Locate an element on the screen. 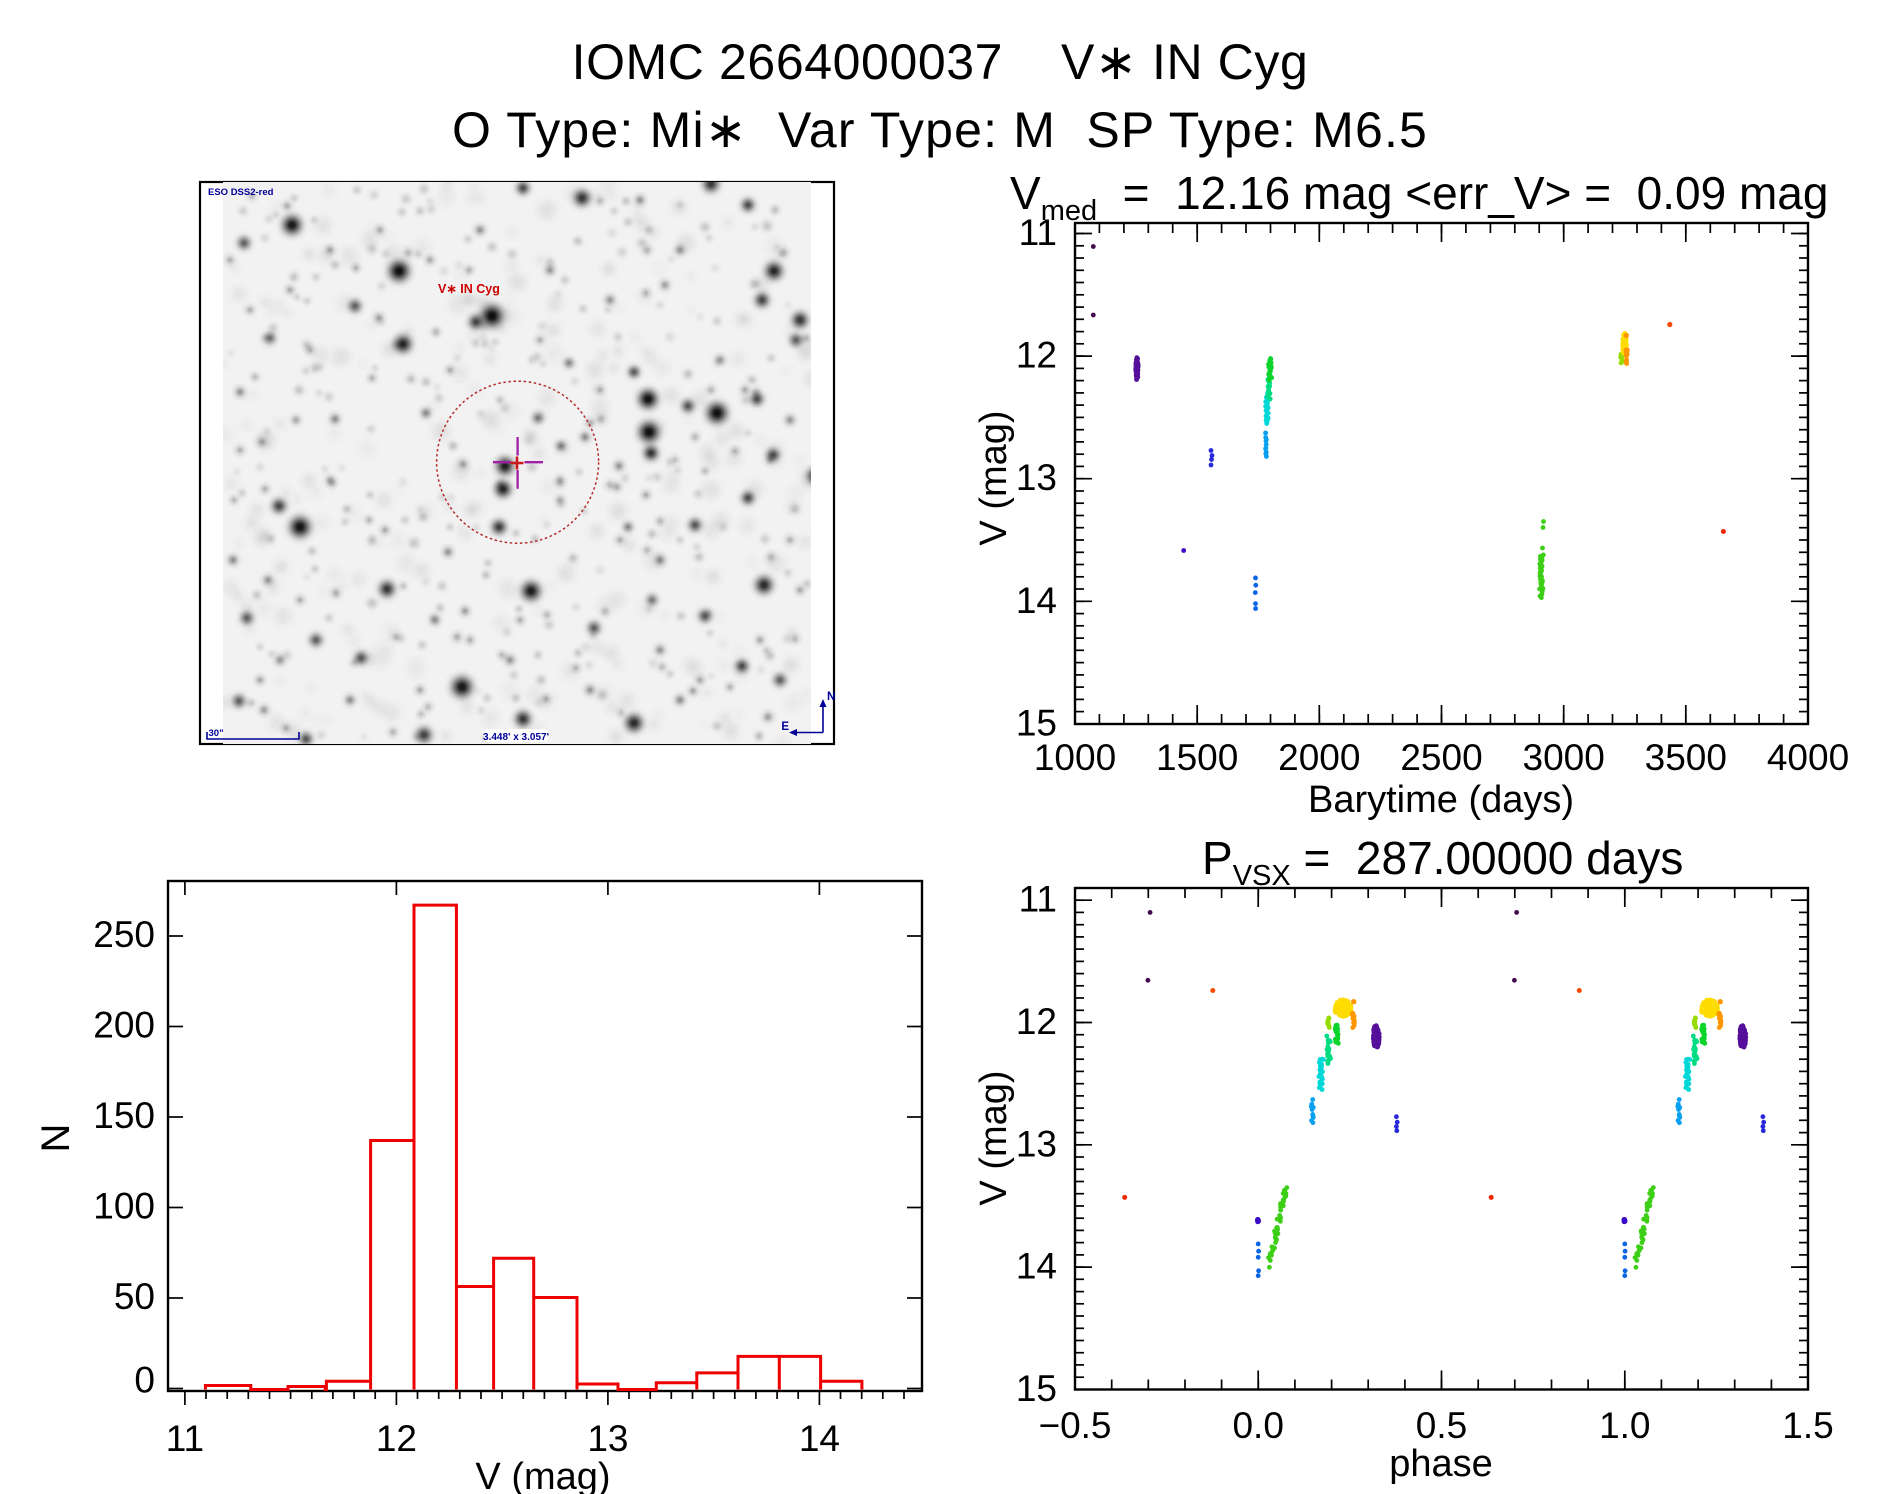 The height and width of the screenshot is (1494, 1889). svg-text: PVSX = 287.00000 days is located at coordinates (1442, 862).